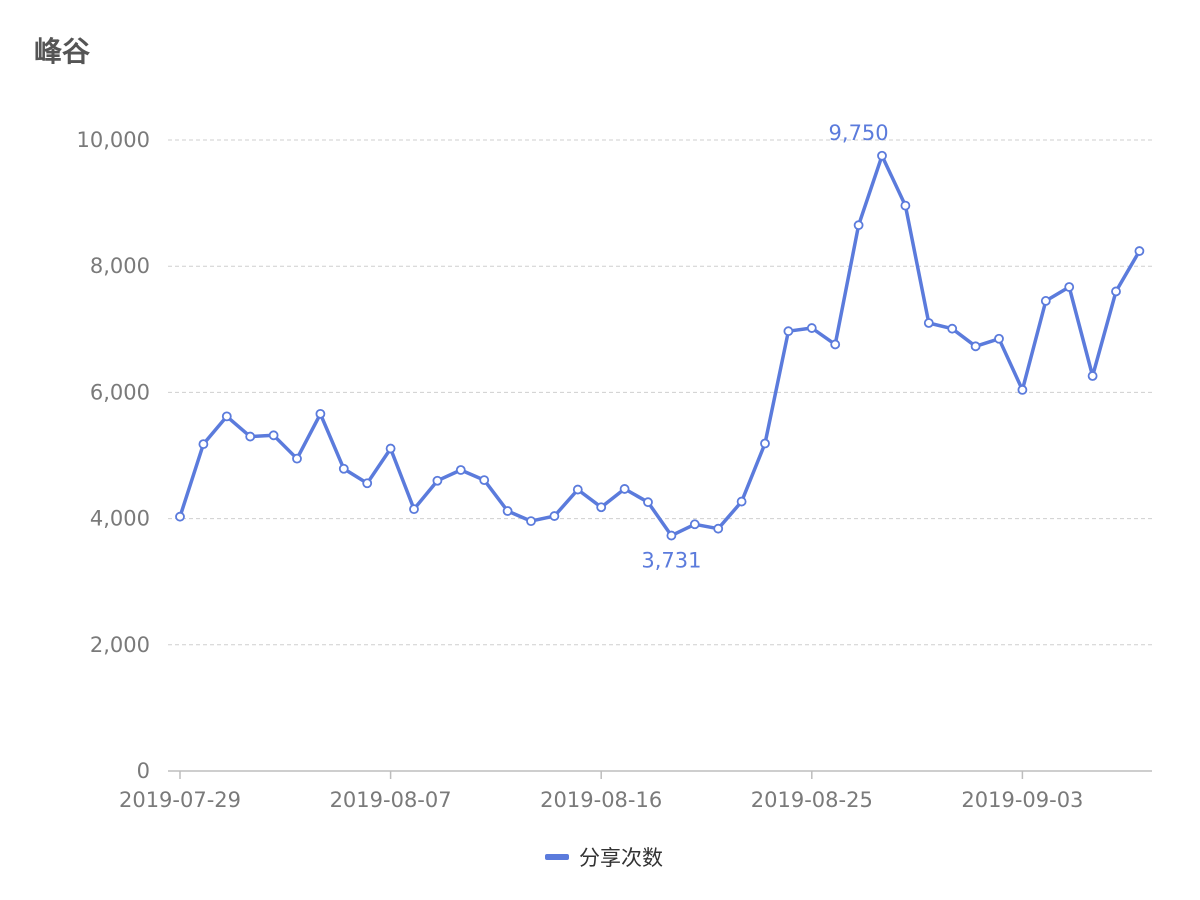 Image resolution: width=1200 pixels, height=900 pixels. What do you see at coordinates (113, 455) in the screenshot?
I see `y-axis: 0 2,000 4,000 6,000 8,000 10,000` at bounding box center [113, 455].